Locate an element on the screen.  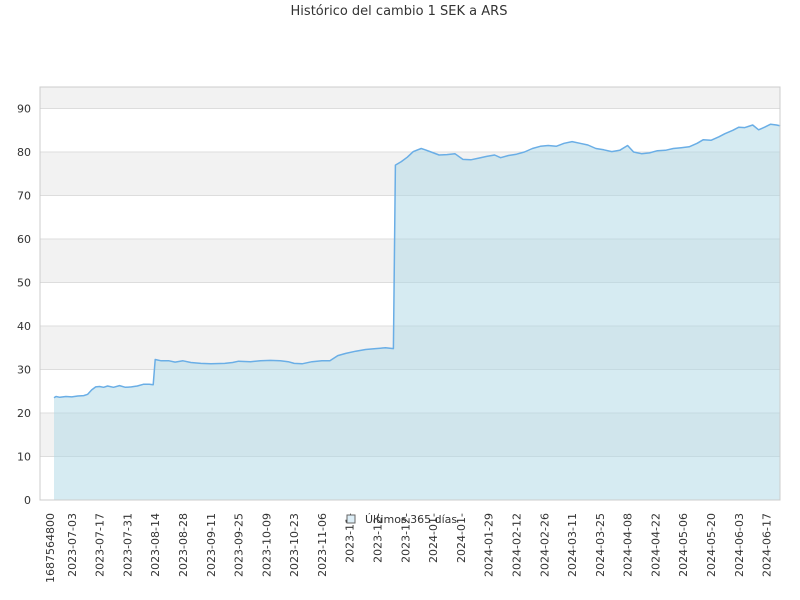
y-tick-label: 90 is located at coordinates (24, 109).